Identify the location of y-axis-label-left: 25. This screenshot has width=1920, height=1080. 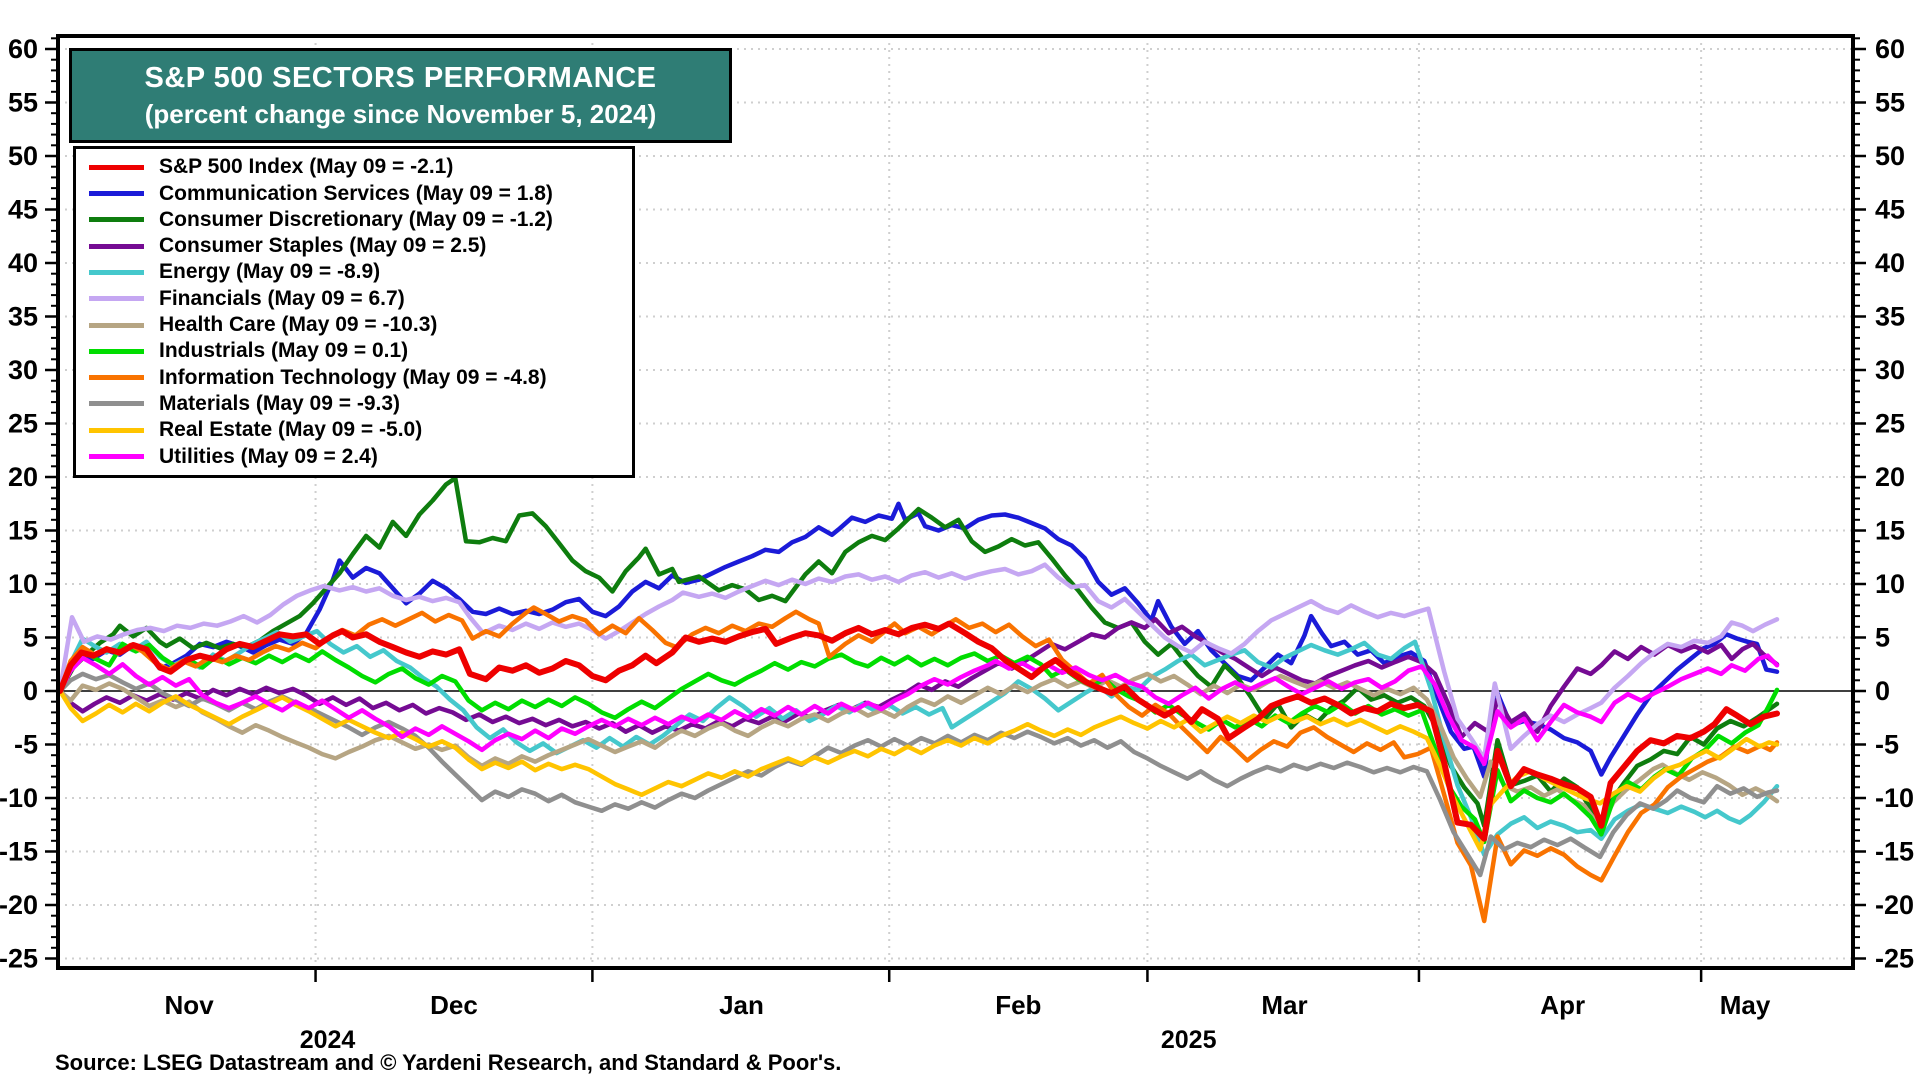
(23, 424).